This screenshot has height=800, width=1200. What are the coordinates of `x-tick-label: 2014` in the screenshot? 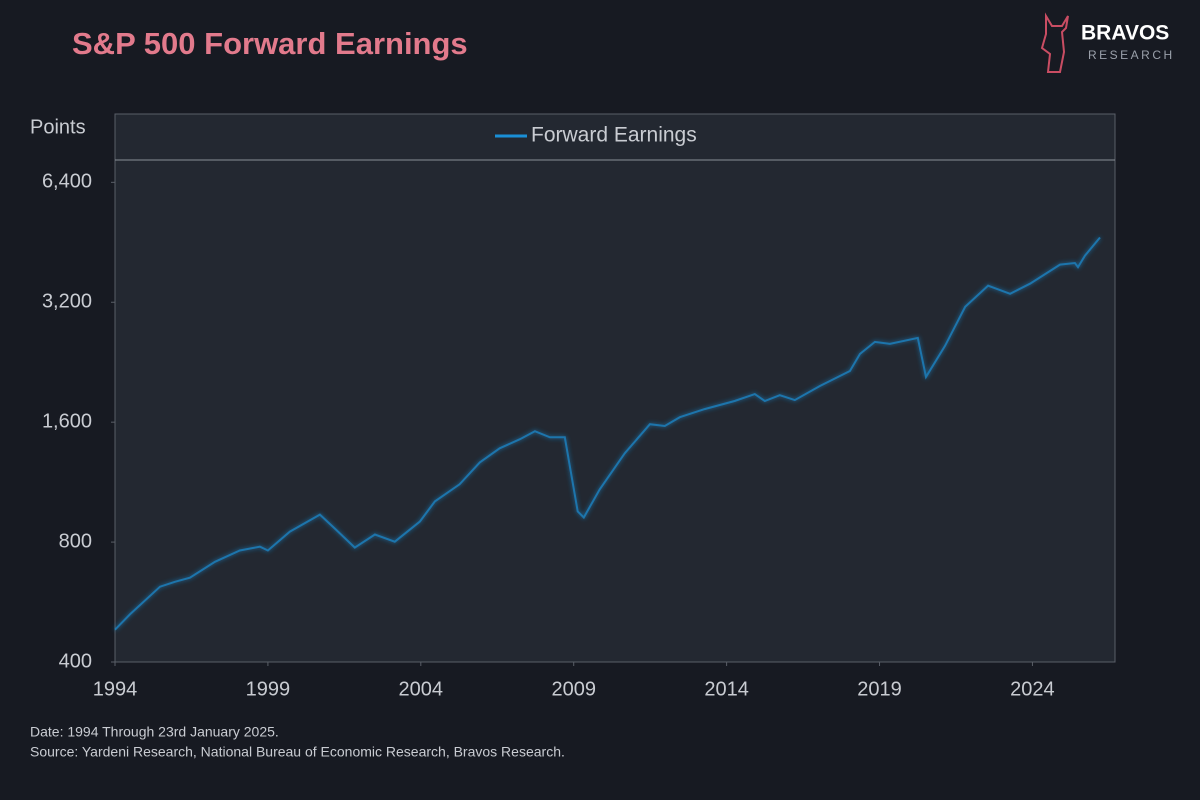 It's located at (726, 689).